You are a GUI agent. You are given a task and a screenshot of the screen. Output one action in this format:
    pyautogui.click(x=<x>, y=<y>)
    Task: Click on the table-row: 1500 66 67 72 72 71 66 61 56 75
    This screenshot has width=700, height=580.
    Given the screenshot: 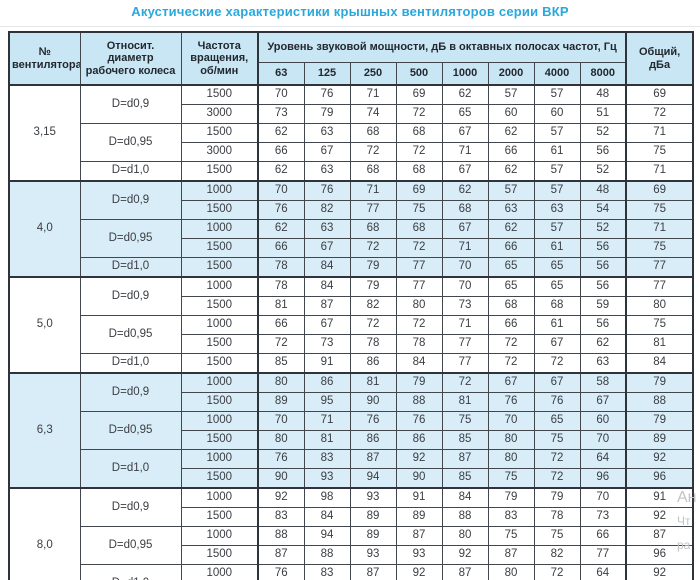 What is the action you would take?
    pyautogui.click(x=351, y=248)
    